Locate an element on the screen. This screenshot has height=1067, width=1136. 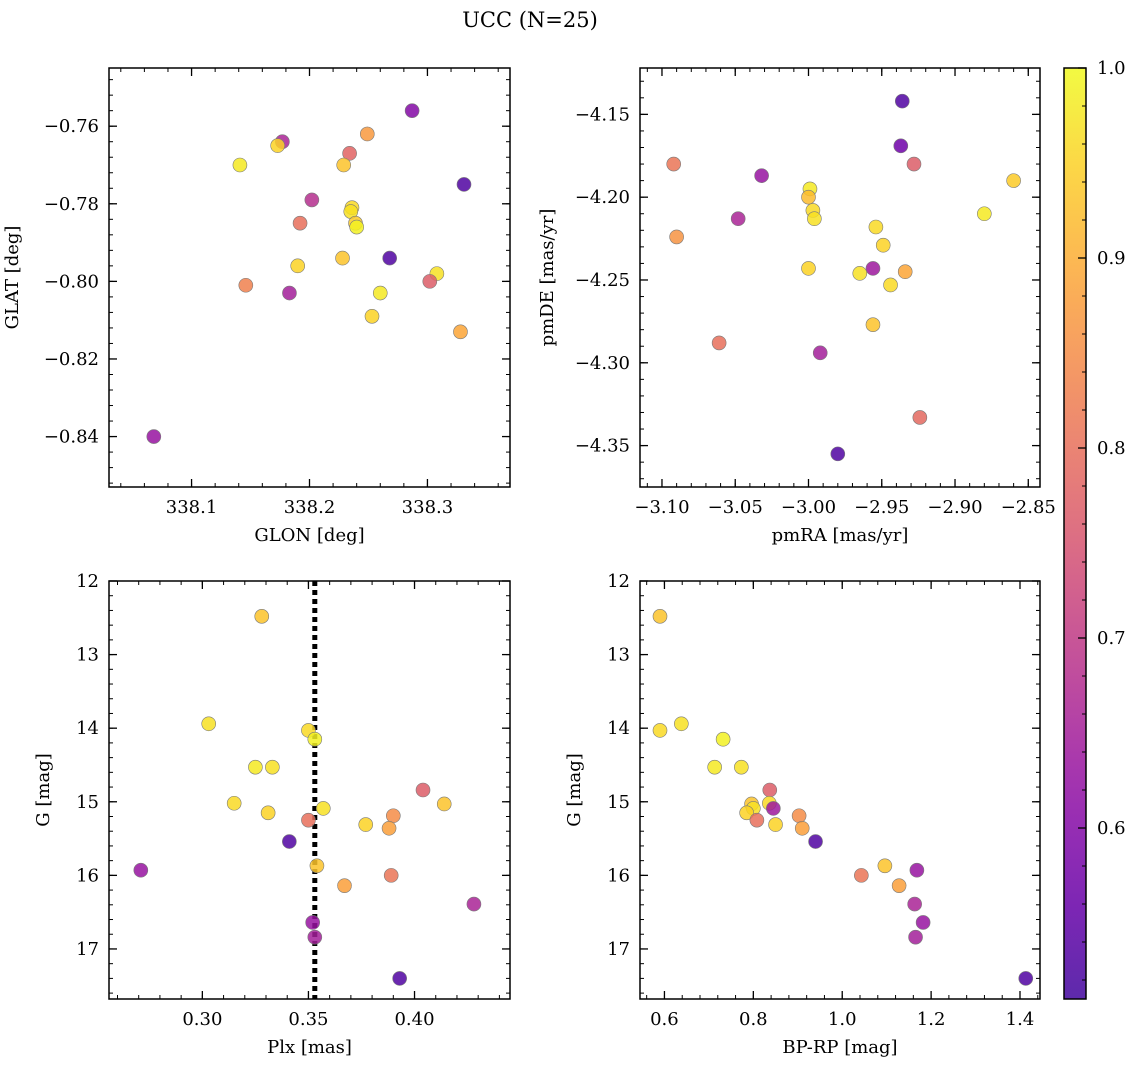
colorbar-tick-label: 0.8 is located at coordinates (1111, 448).